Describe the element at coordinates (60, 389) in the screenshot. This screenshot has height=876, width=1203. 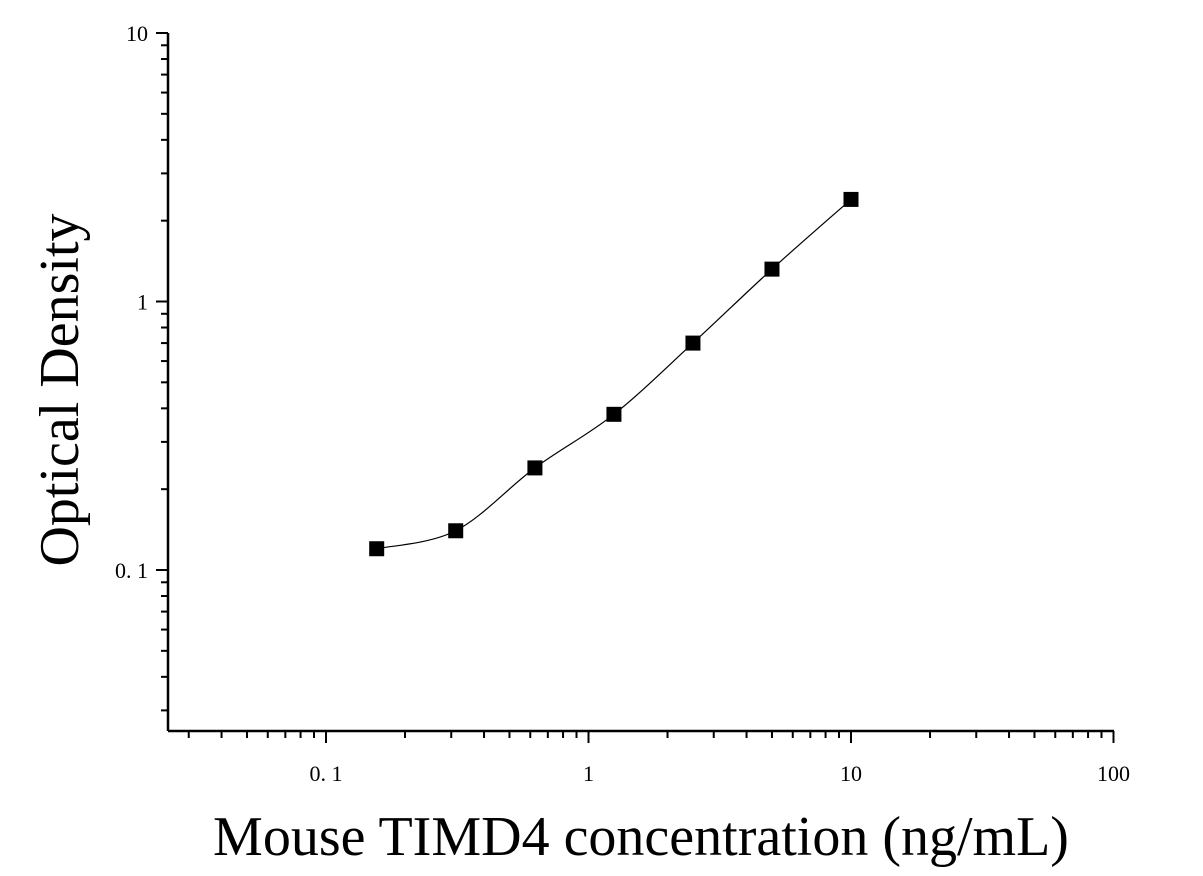
I see `y-axis-title: Optical Density` at that location.